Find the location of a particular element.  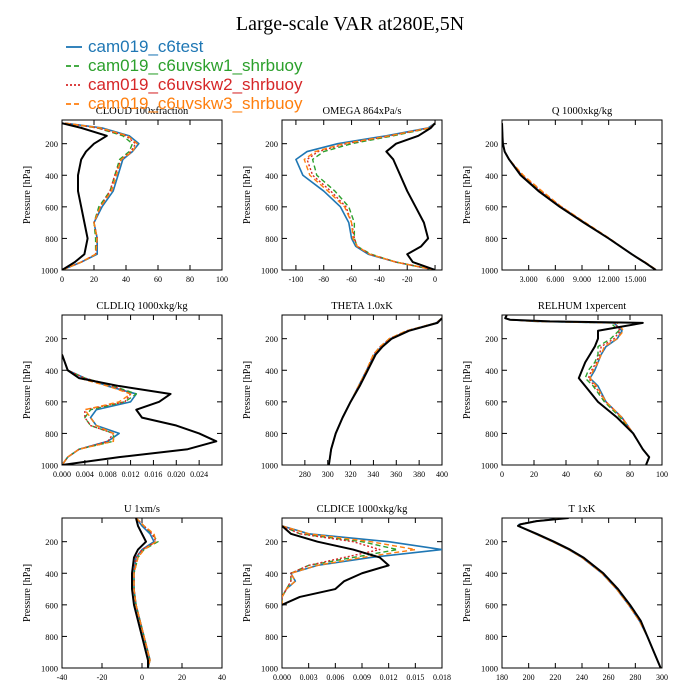

x-tick-label: 340 is located at coordinates (373, 474).